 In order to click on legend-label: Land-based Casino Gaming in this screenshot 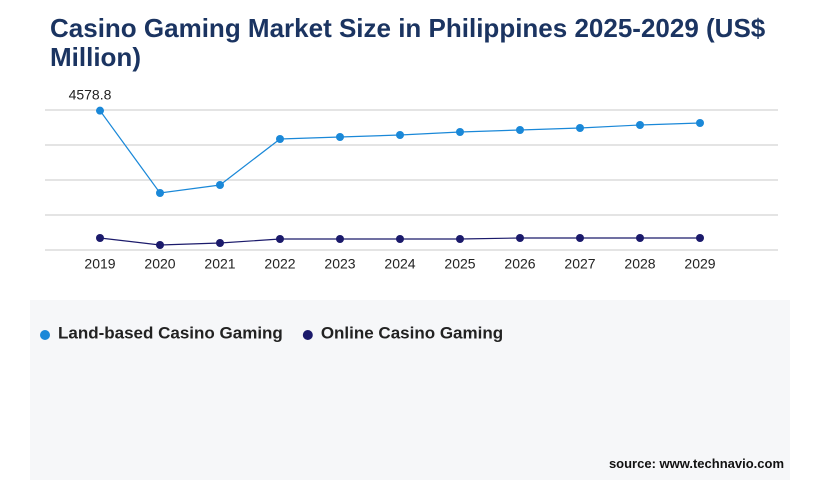, I will do `click(170, 332)`.